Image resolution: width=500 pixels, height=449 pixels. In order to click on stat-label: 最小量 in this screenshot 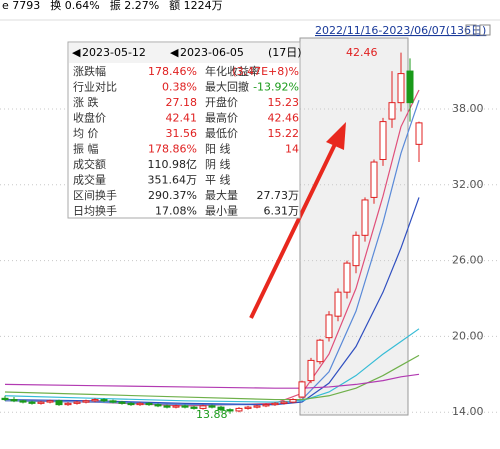, I will do `click(221, 211)`.